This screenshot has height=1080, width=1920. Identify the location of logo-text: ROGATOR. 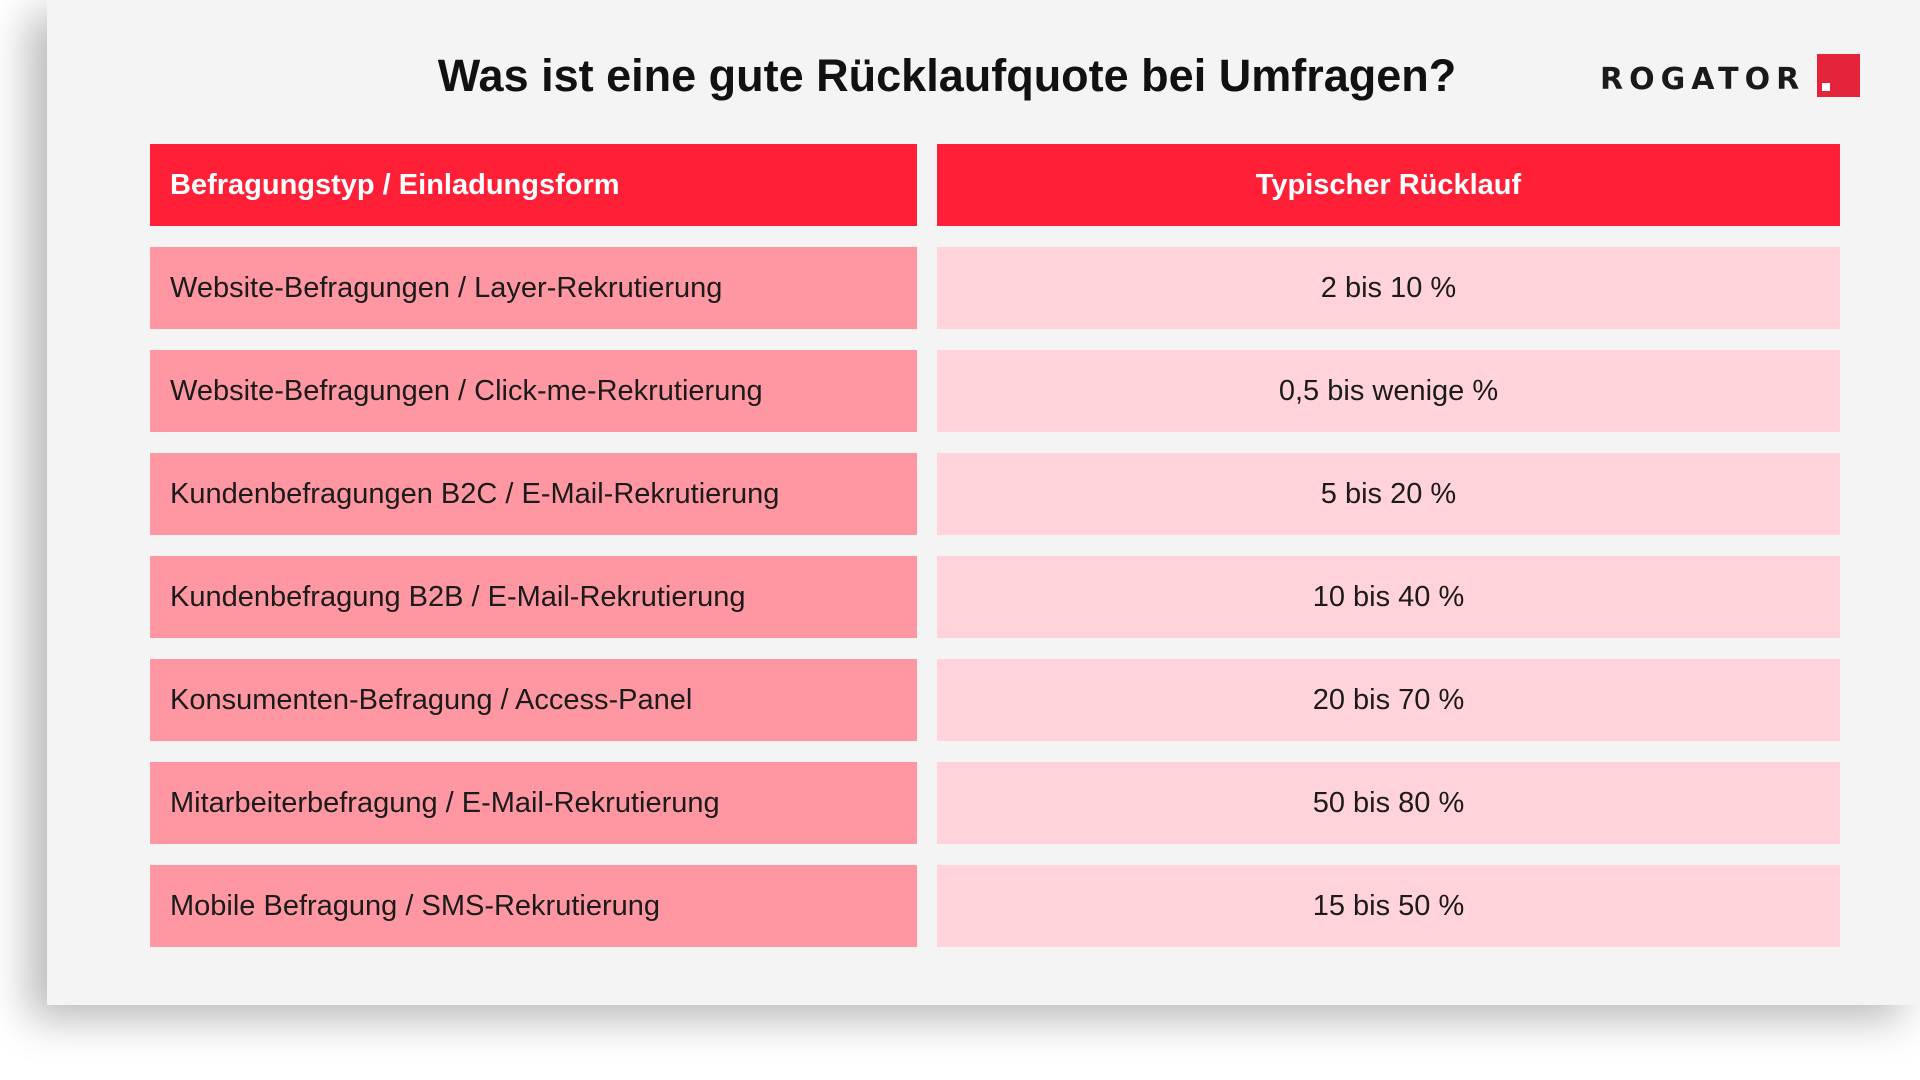
(1703, 79).